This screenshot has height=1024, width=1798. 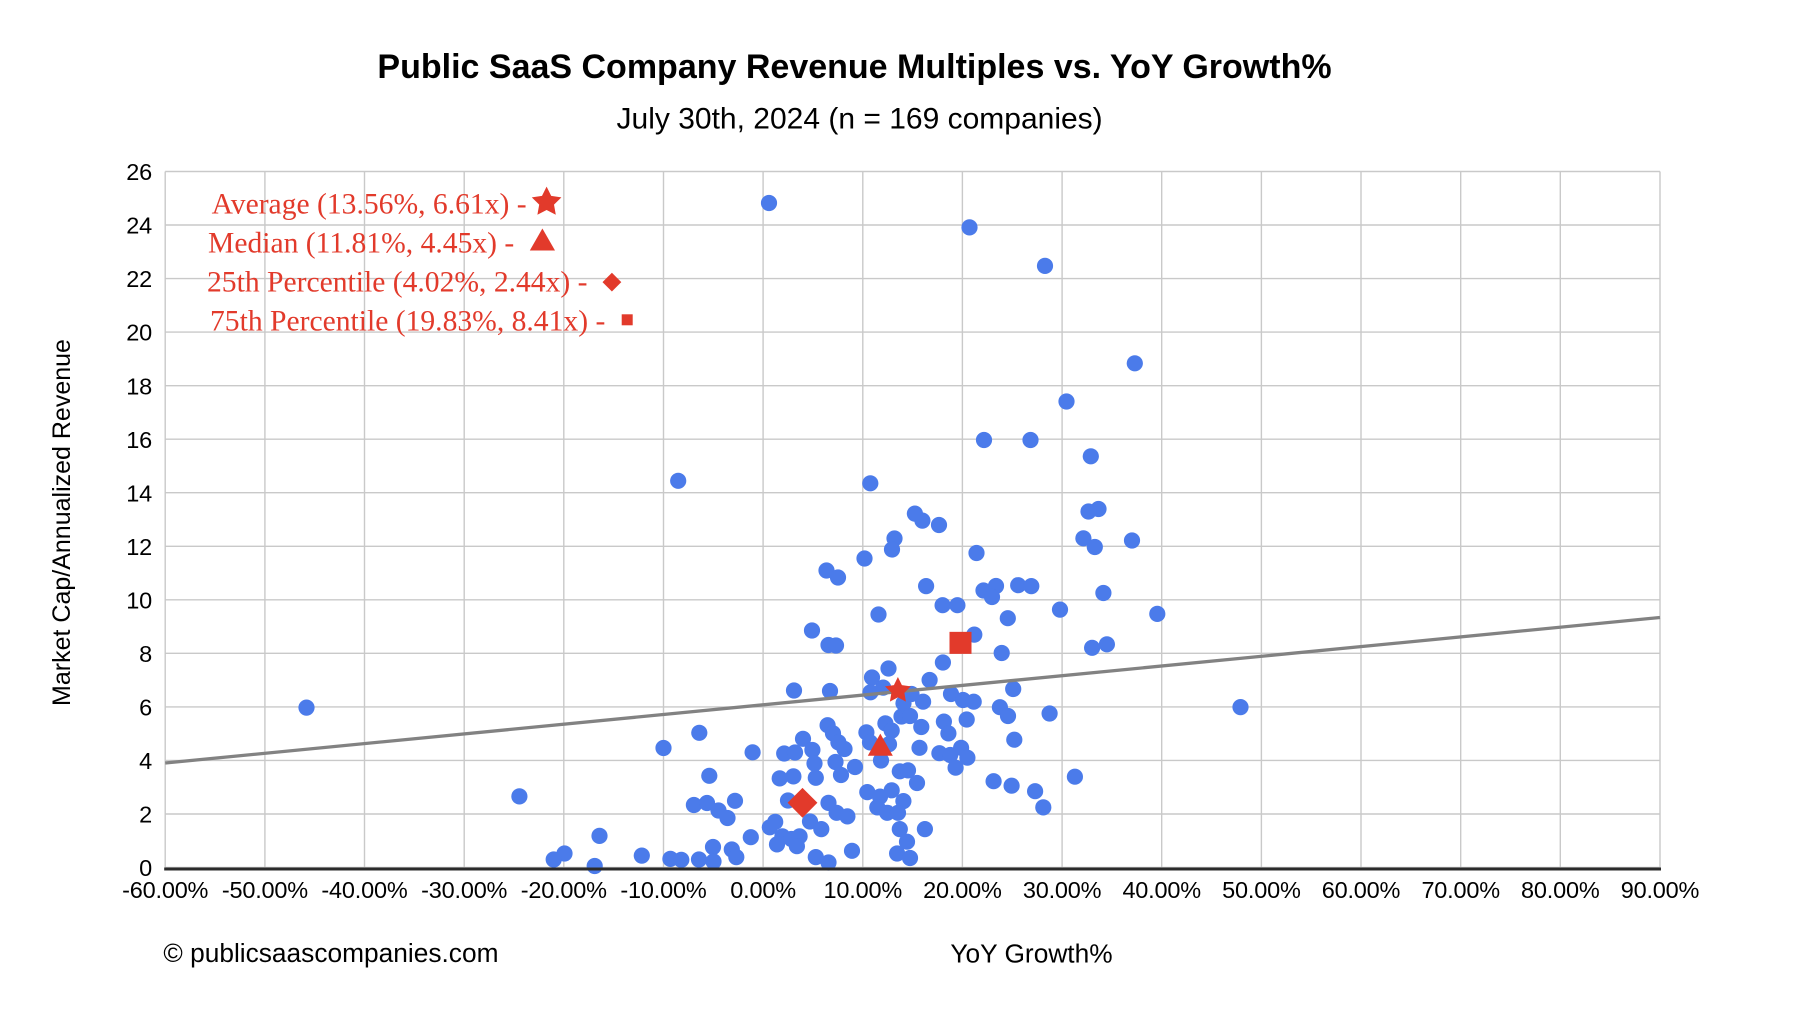 I want to click on svg-text: Median (11.81%, 4.45x) -, so click(x=361, y=244).